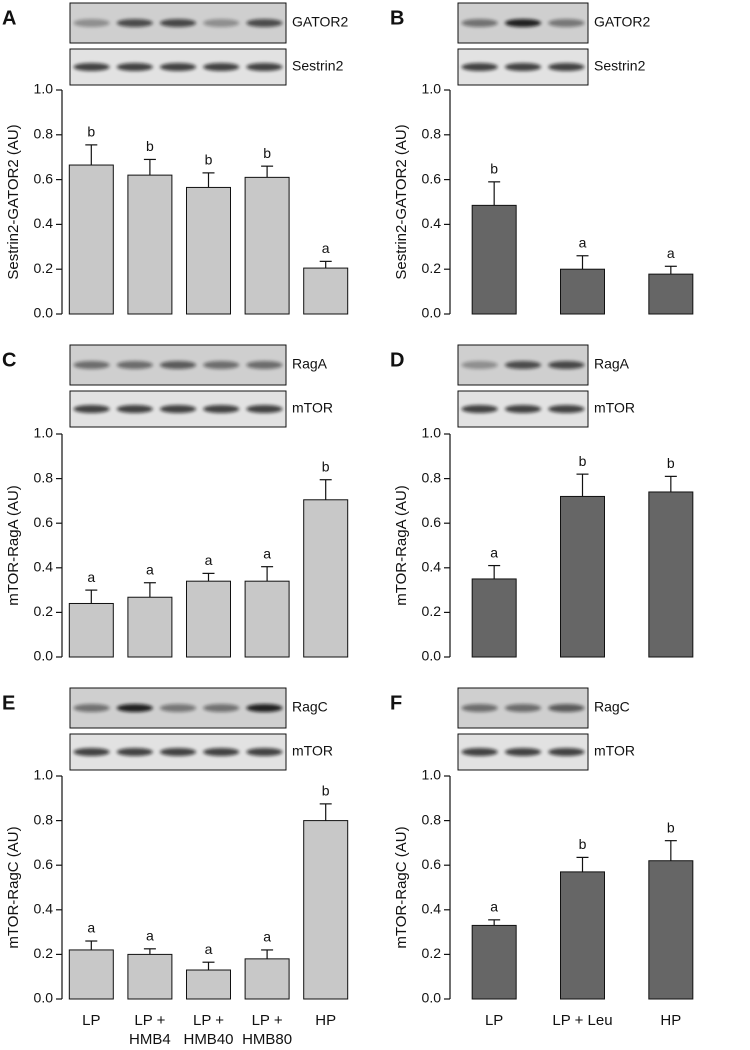  I want to click on panel-letter: B, so click(397, 18).